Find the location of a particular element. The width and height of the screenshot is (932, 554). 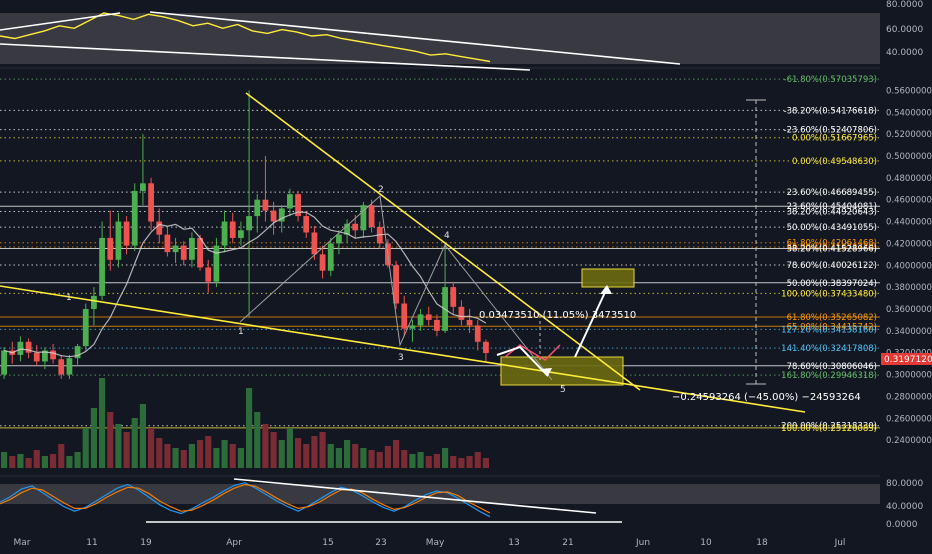

wave-label-3: 3 is located at coordinates (401, 358).